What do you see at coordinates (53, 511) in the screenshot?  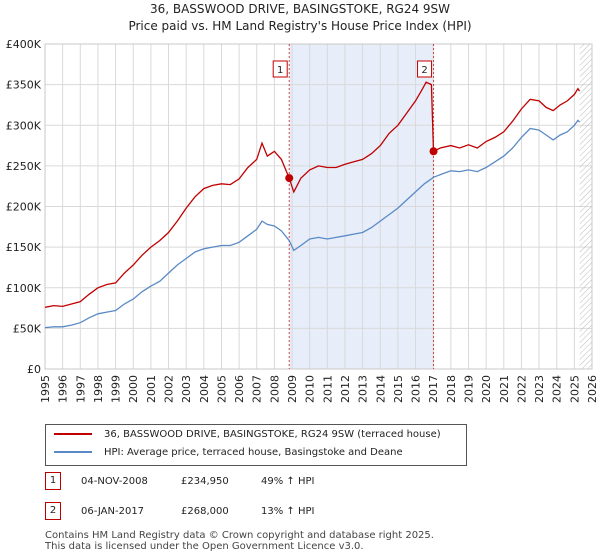 I see `sale-marker: 2` at bounding box center [53, 511].